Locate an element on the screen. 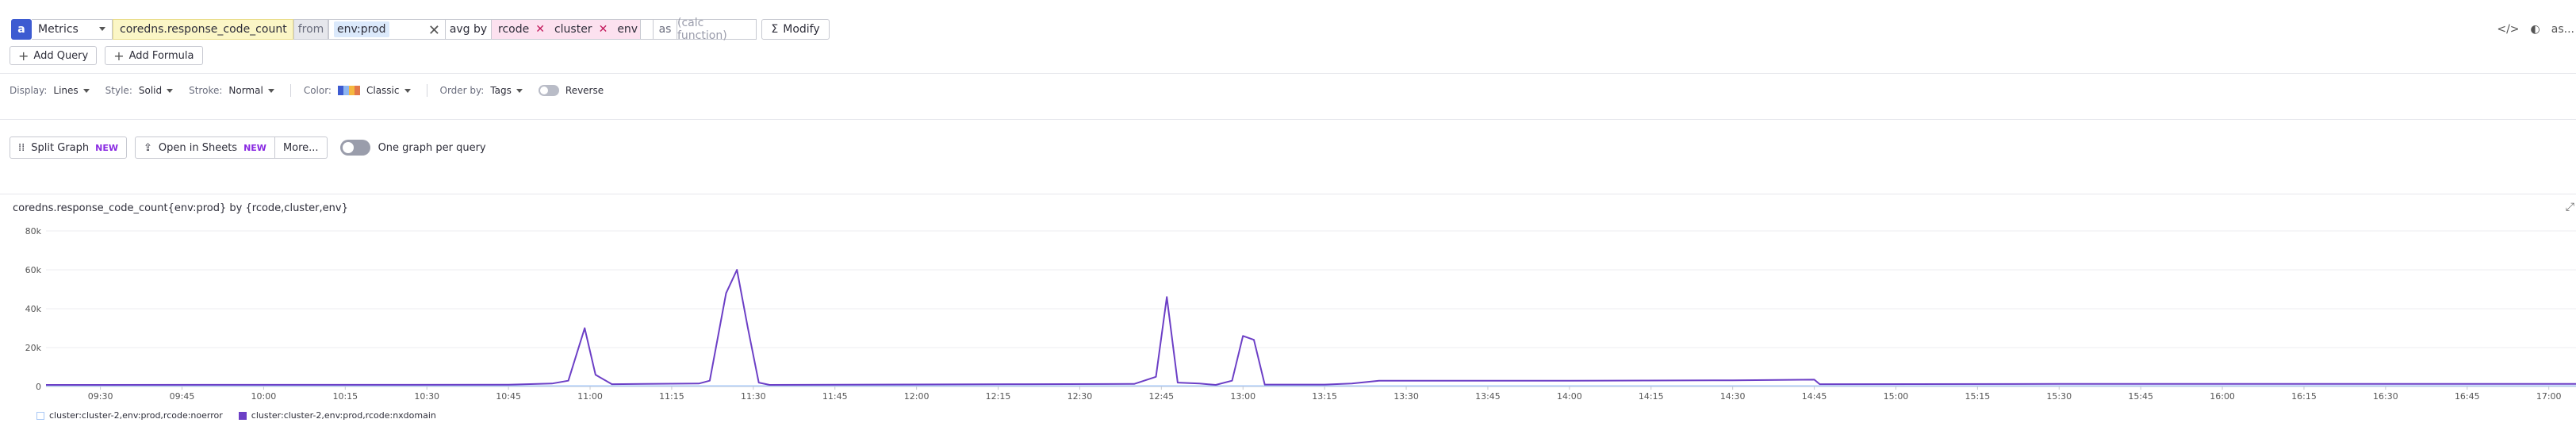 The height and width of the screenshot is (446, 2576). from-label: from is located at coordinates (310, 29).